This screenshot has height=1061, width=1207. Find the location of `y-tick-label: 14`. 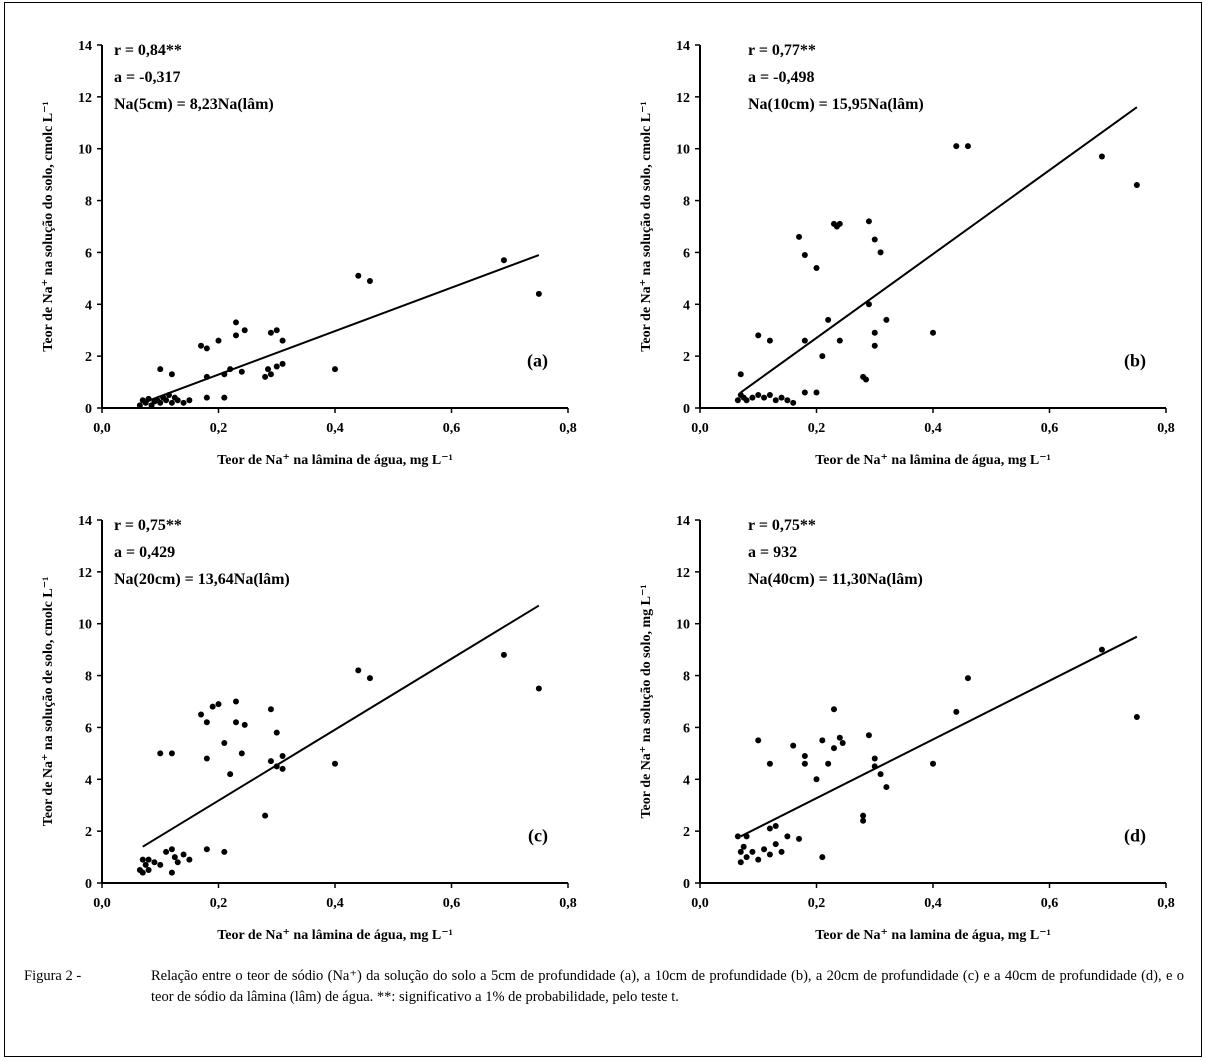

y-tick-label: 14 is located at coordinates (683, 521).